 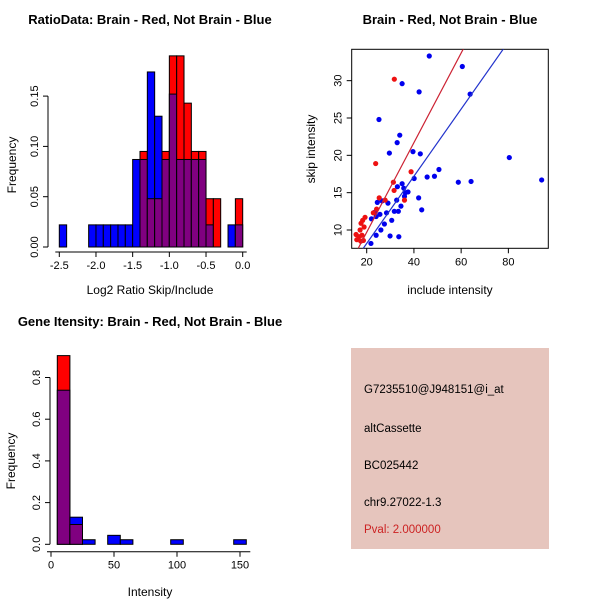 I want to click on ratio-hist-xlabel: Log2 Ratio Skip/Include, so click(x=150, y=290).